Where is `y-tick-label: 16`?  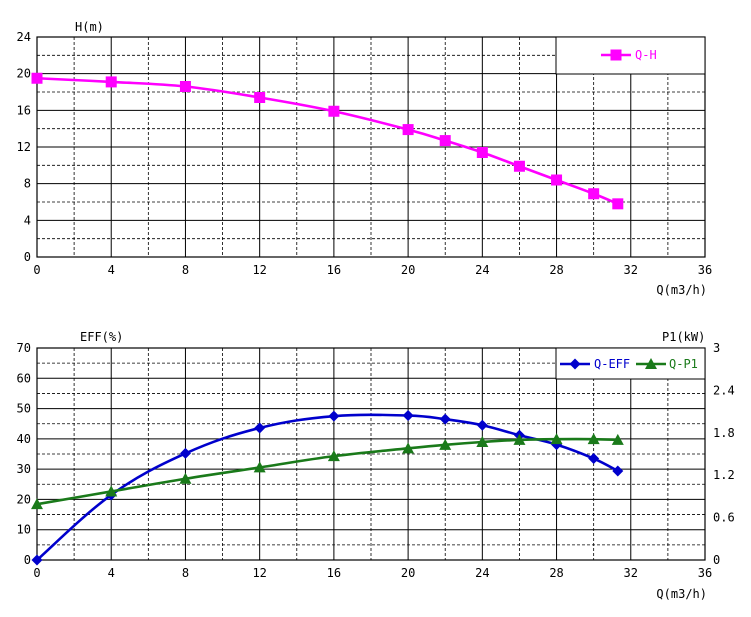
y-tick-label: 16 is located at coordinates (24, 110).